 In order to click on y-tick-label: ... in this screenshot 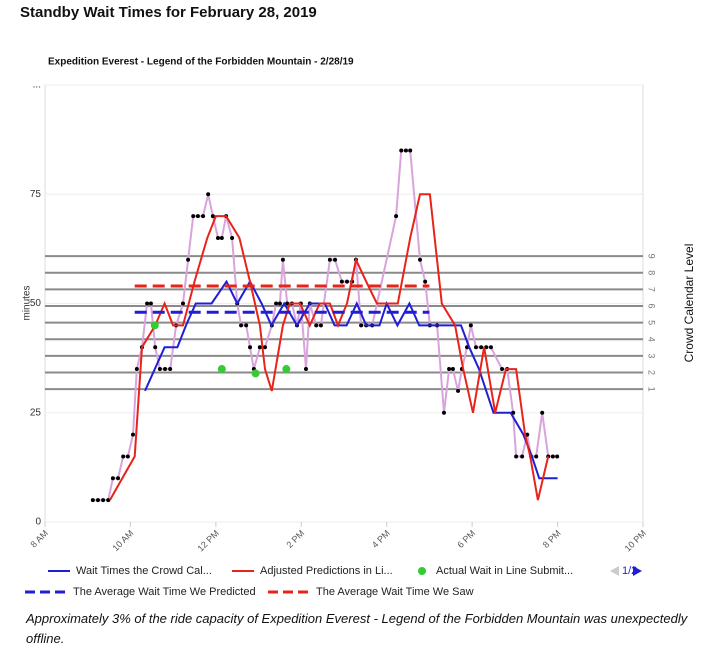, I will do `click(37, 85)`.